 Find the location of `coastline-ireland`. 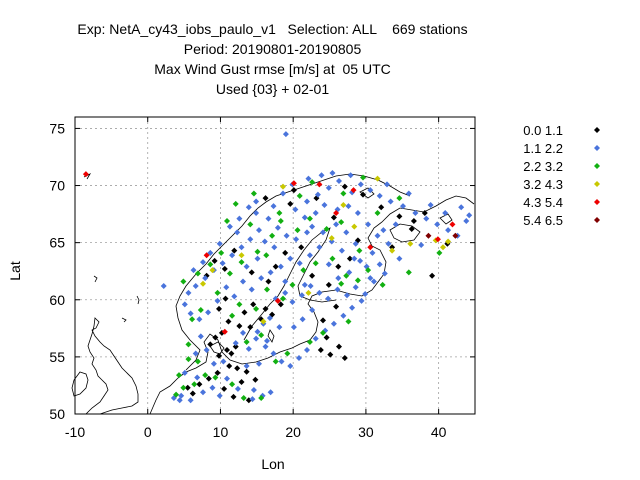

coastline-ireland is located at coordinates (80, 384).